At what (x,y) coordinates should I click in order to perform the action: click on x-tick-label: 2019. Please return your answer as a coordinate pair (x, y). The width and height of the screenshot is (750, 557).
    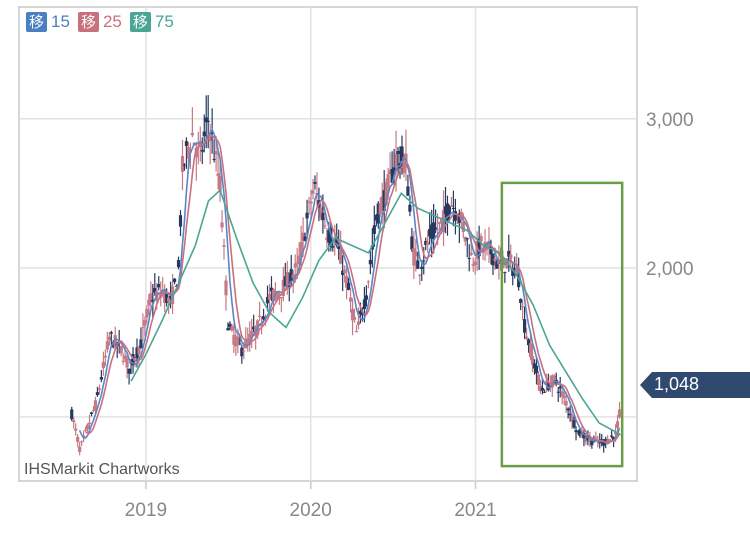
    Looking at the image, I should click on (146, 510).